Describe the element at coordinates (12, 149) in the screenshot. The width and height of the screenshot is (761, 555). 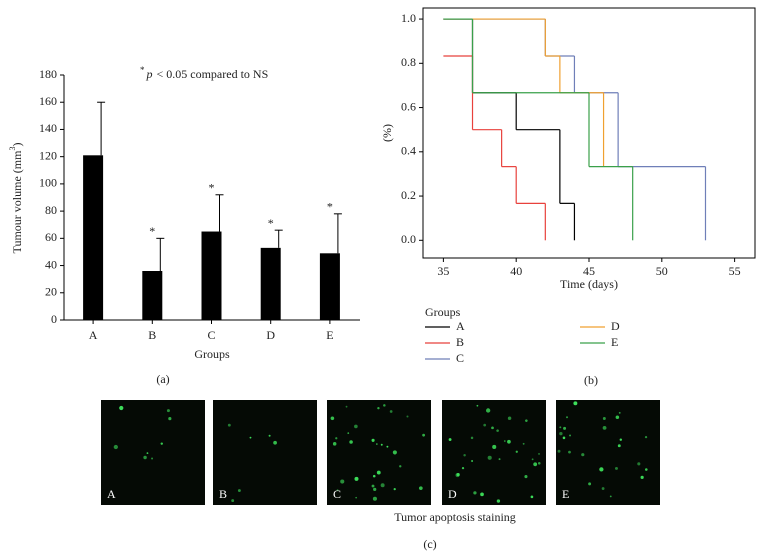
I see `y-label-sup: 3` at that location.